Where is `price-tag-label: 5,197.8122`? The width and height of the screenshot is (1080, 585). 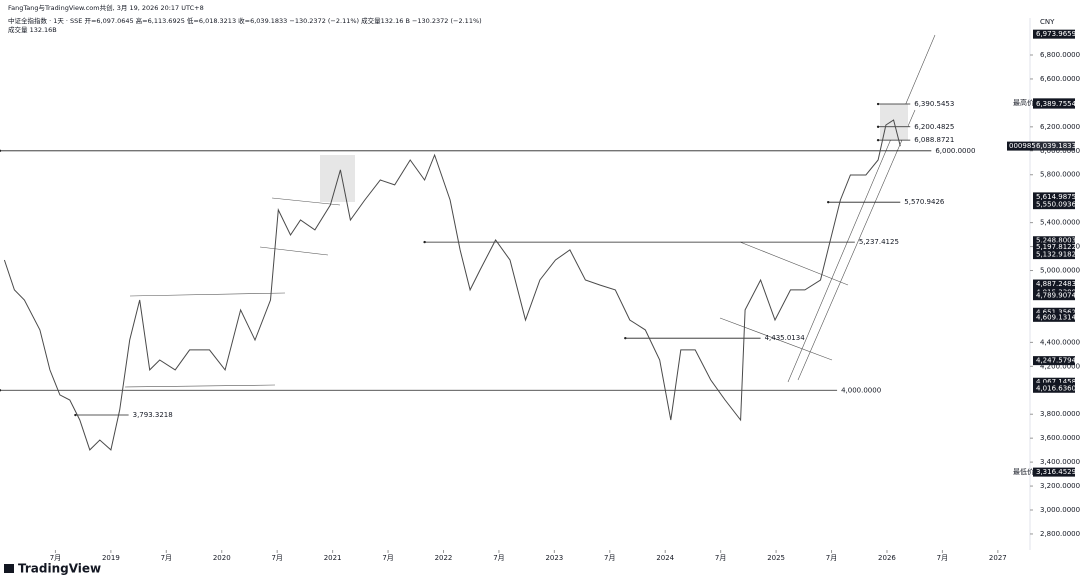 price-tag-label: 5,197.8122 is located at coordinates (1056, 247).